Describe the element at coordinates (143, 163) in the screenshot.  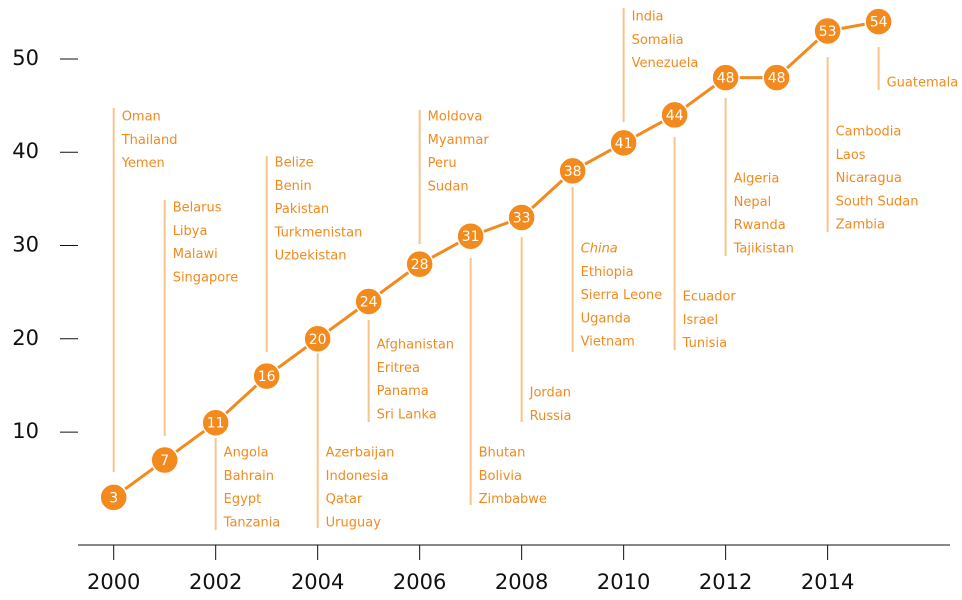
I see `annotation-label: Yemen` at that location.